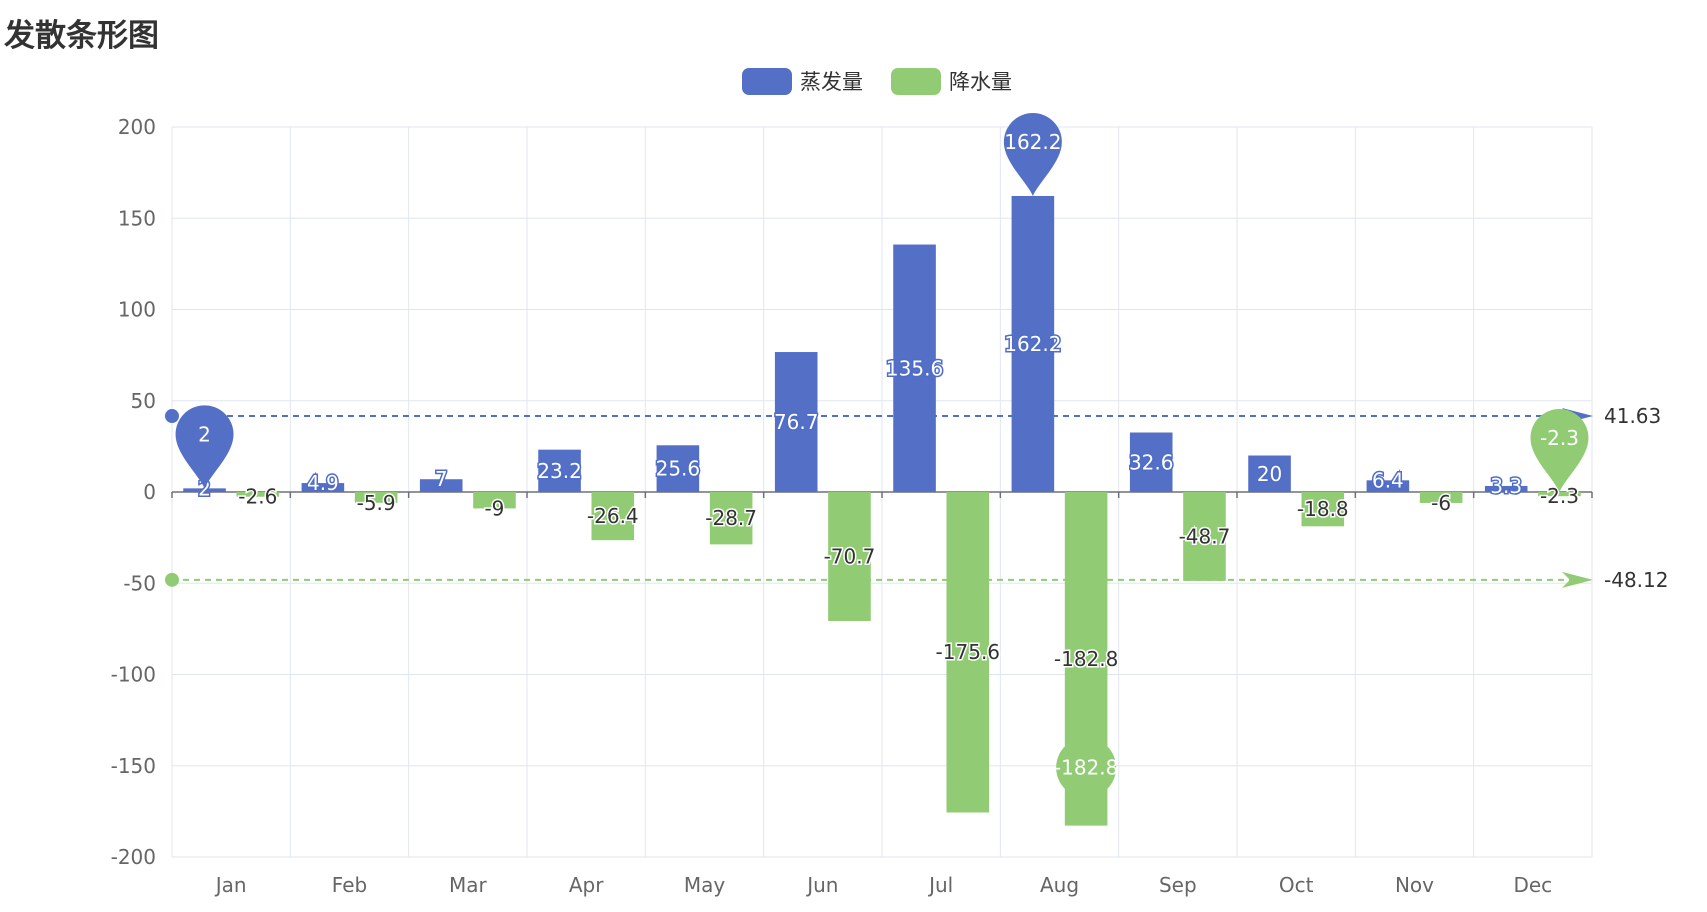  I want to click on bar-value-label: 76.7, so click(796, 422).